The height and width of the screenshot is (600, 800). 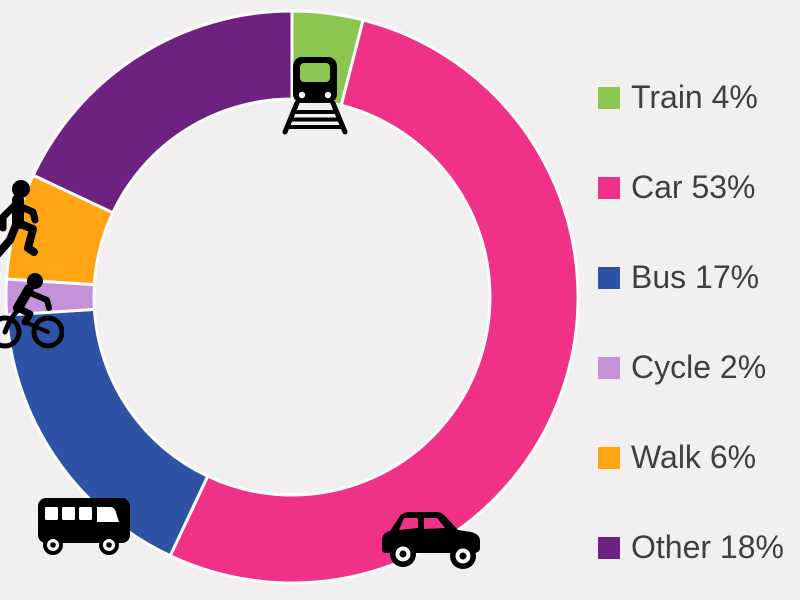 What do you see at coordinates (609, 457) in the screenshot?
I see `legend-swatch-walk` at bounding box center [609, 457].